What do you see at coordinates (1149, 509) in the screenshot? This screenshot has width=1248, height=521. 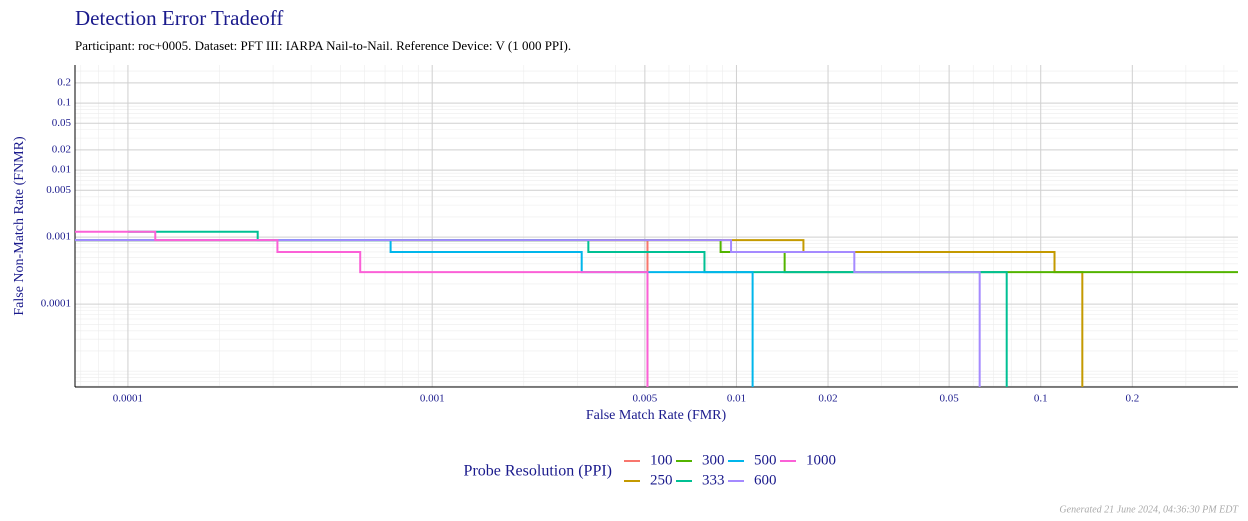 I see `footer: Generated 21 June 2024, 04:36:30 PM EDT` at bounding box center [1149, 509].